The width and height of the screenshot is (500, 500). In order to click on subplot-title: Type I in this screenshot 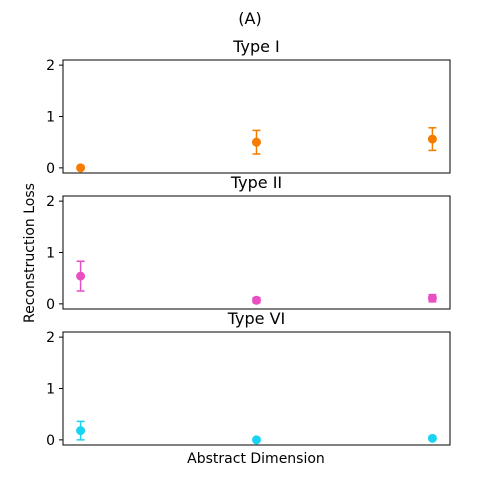, I will do `click(256, 46)`.